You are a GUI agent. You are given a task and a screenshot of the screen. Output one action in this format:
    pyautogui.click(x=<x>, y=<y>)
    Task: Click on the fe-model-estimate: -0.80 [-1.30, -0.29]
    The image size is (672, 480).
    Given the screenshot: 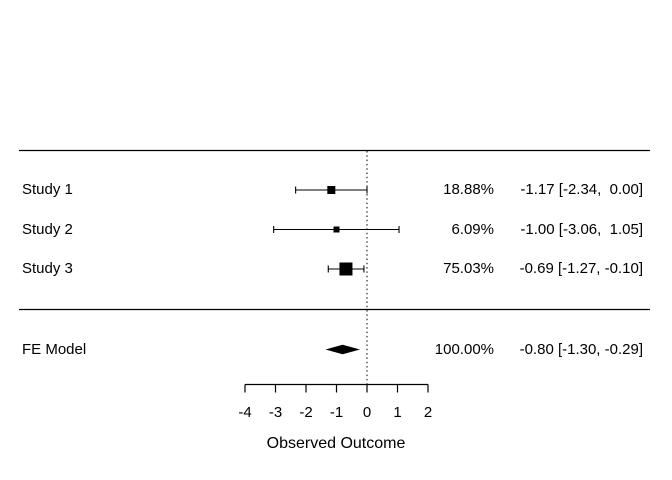 What is the action you would take?
    pyautogui.click(x=581, y=349)
    